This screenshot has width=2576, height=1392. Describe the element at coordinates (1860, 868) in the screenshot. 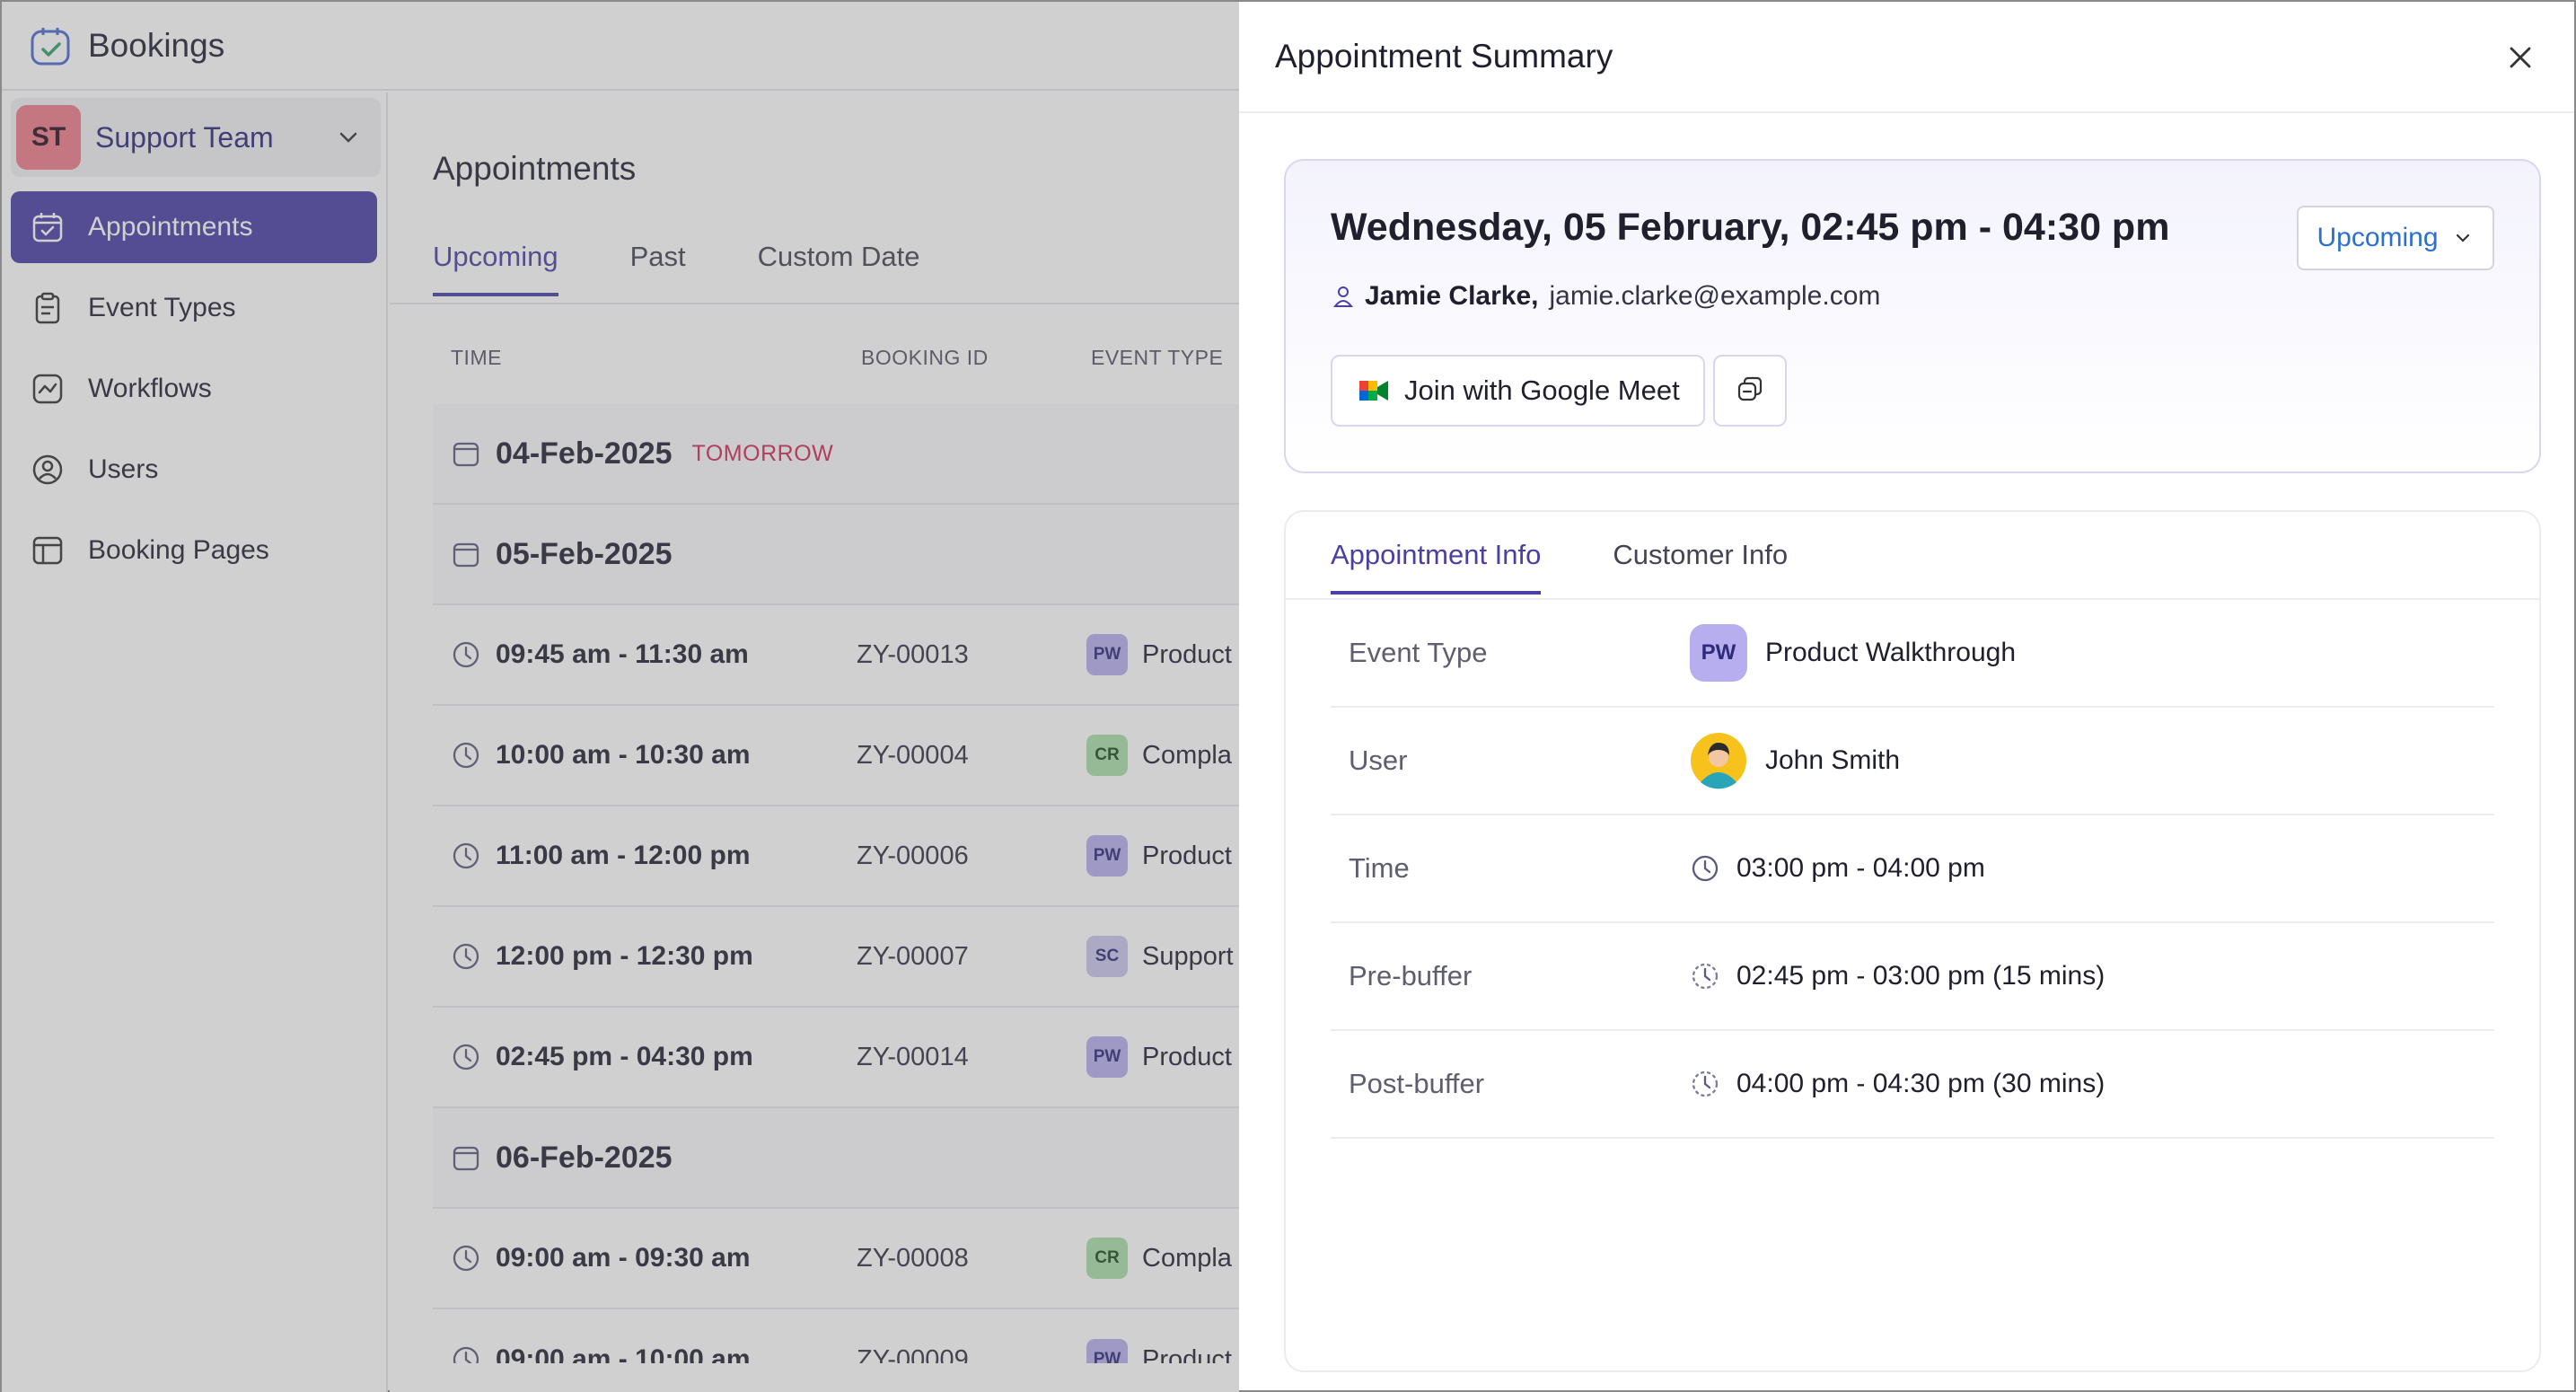

I see `time-value: 03:00 pm - 04:00 pm` at that location.